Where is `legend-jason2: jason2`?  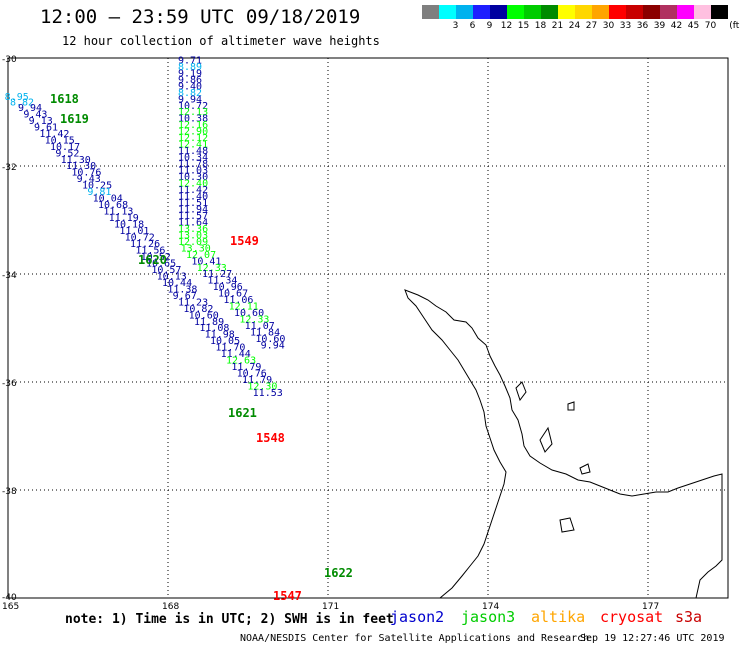 legend-jason2: jason2 is located at coordinates (417, 617).